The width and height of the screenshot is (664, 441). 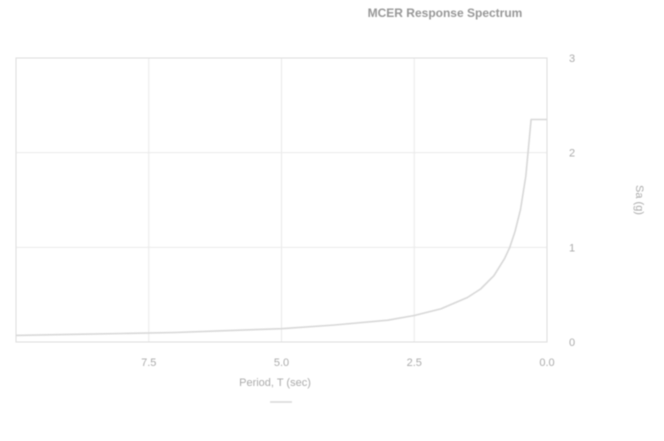 What do you see at coordinates (148, 363) in the screenshot?
I see `x-tick-label: 7.5` at bounding box center [148, 363].